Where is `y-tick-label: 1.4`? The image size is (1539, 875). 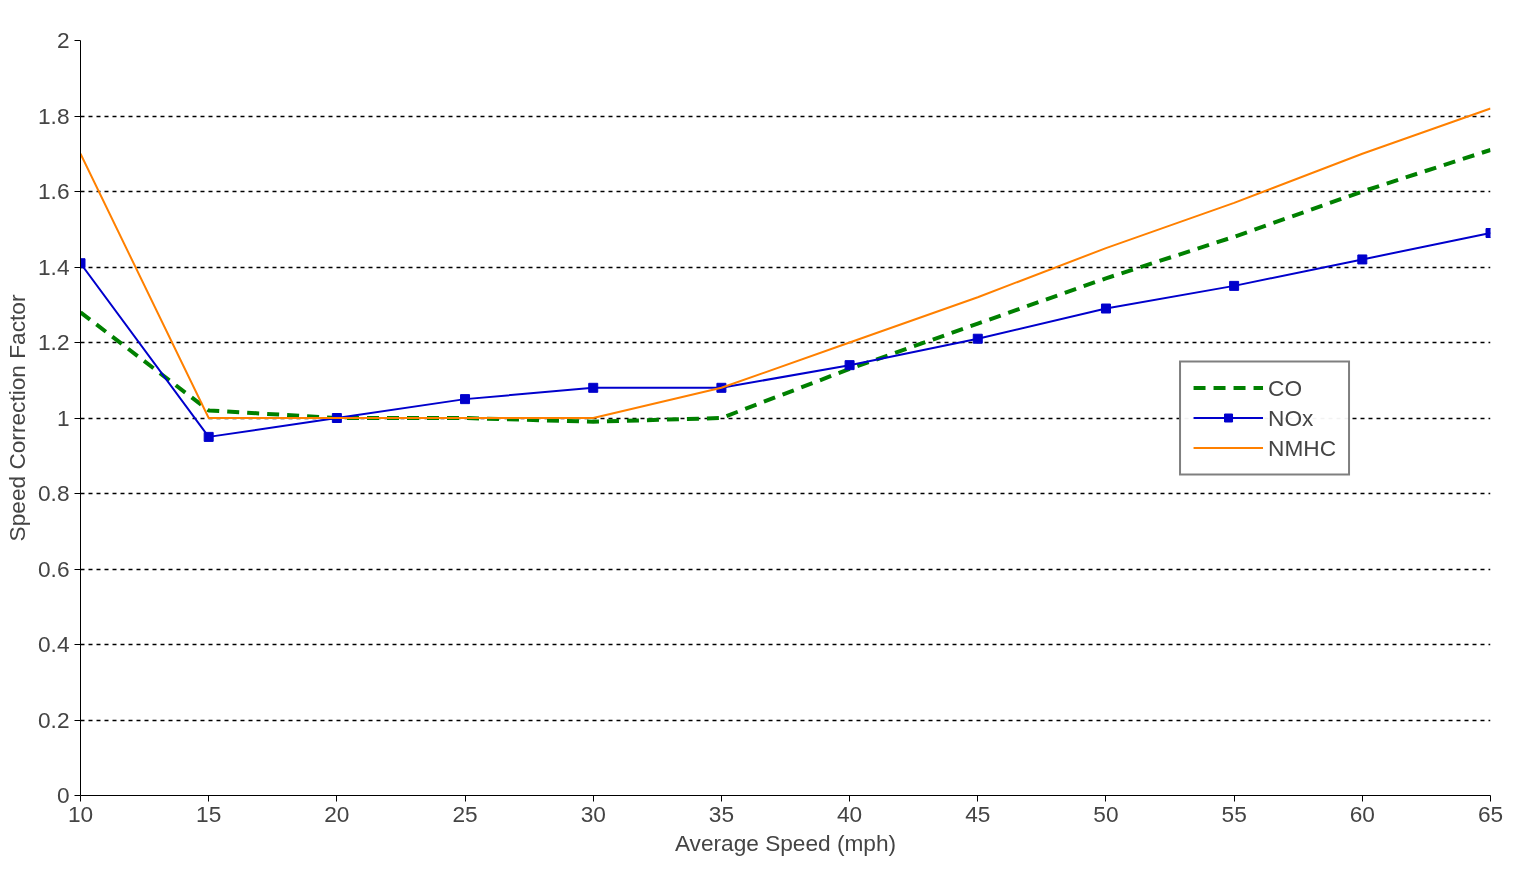
y-tick-label: 1.4 is located at coordinates (54, 266).